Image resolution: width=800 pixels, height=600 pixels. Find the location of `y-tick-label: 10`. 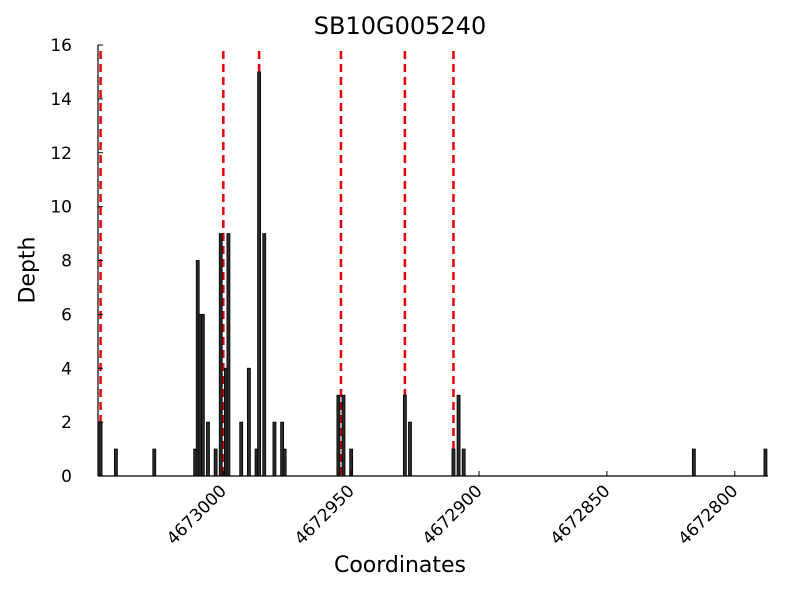

y-tick-label: 10 is located at coordinates (61, 208).